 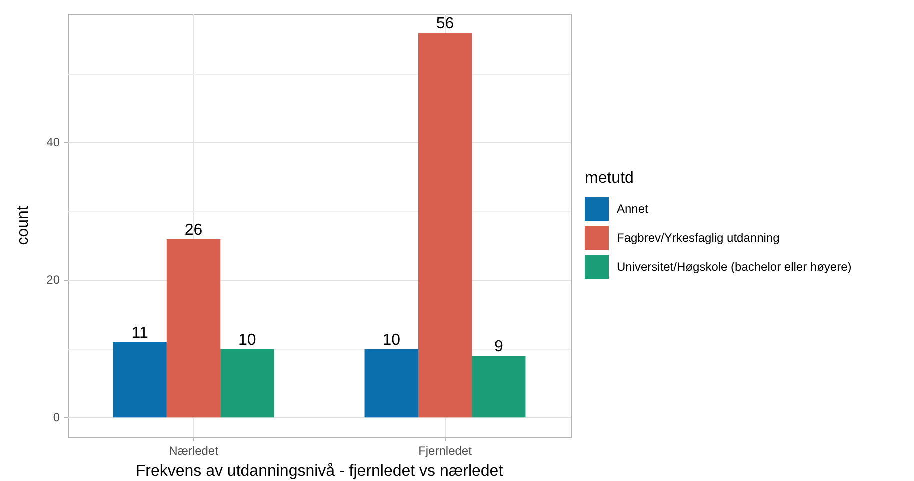 What do you see at coordinates (56, 417) in the screenshot?
I see `y-tick-label: 0` at bounding box center [56, 417].